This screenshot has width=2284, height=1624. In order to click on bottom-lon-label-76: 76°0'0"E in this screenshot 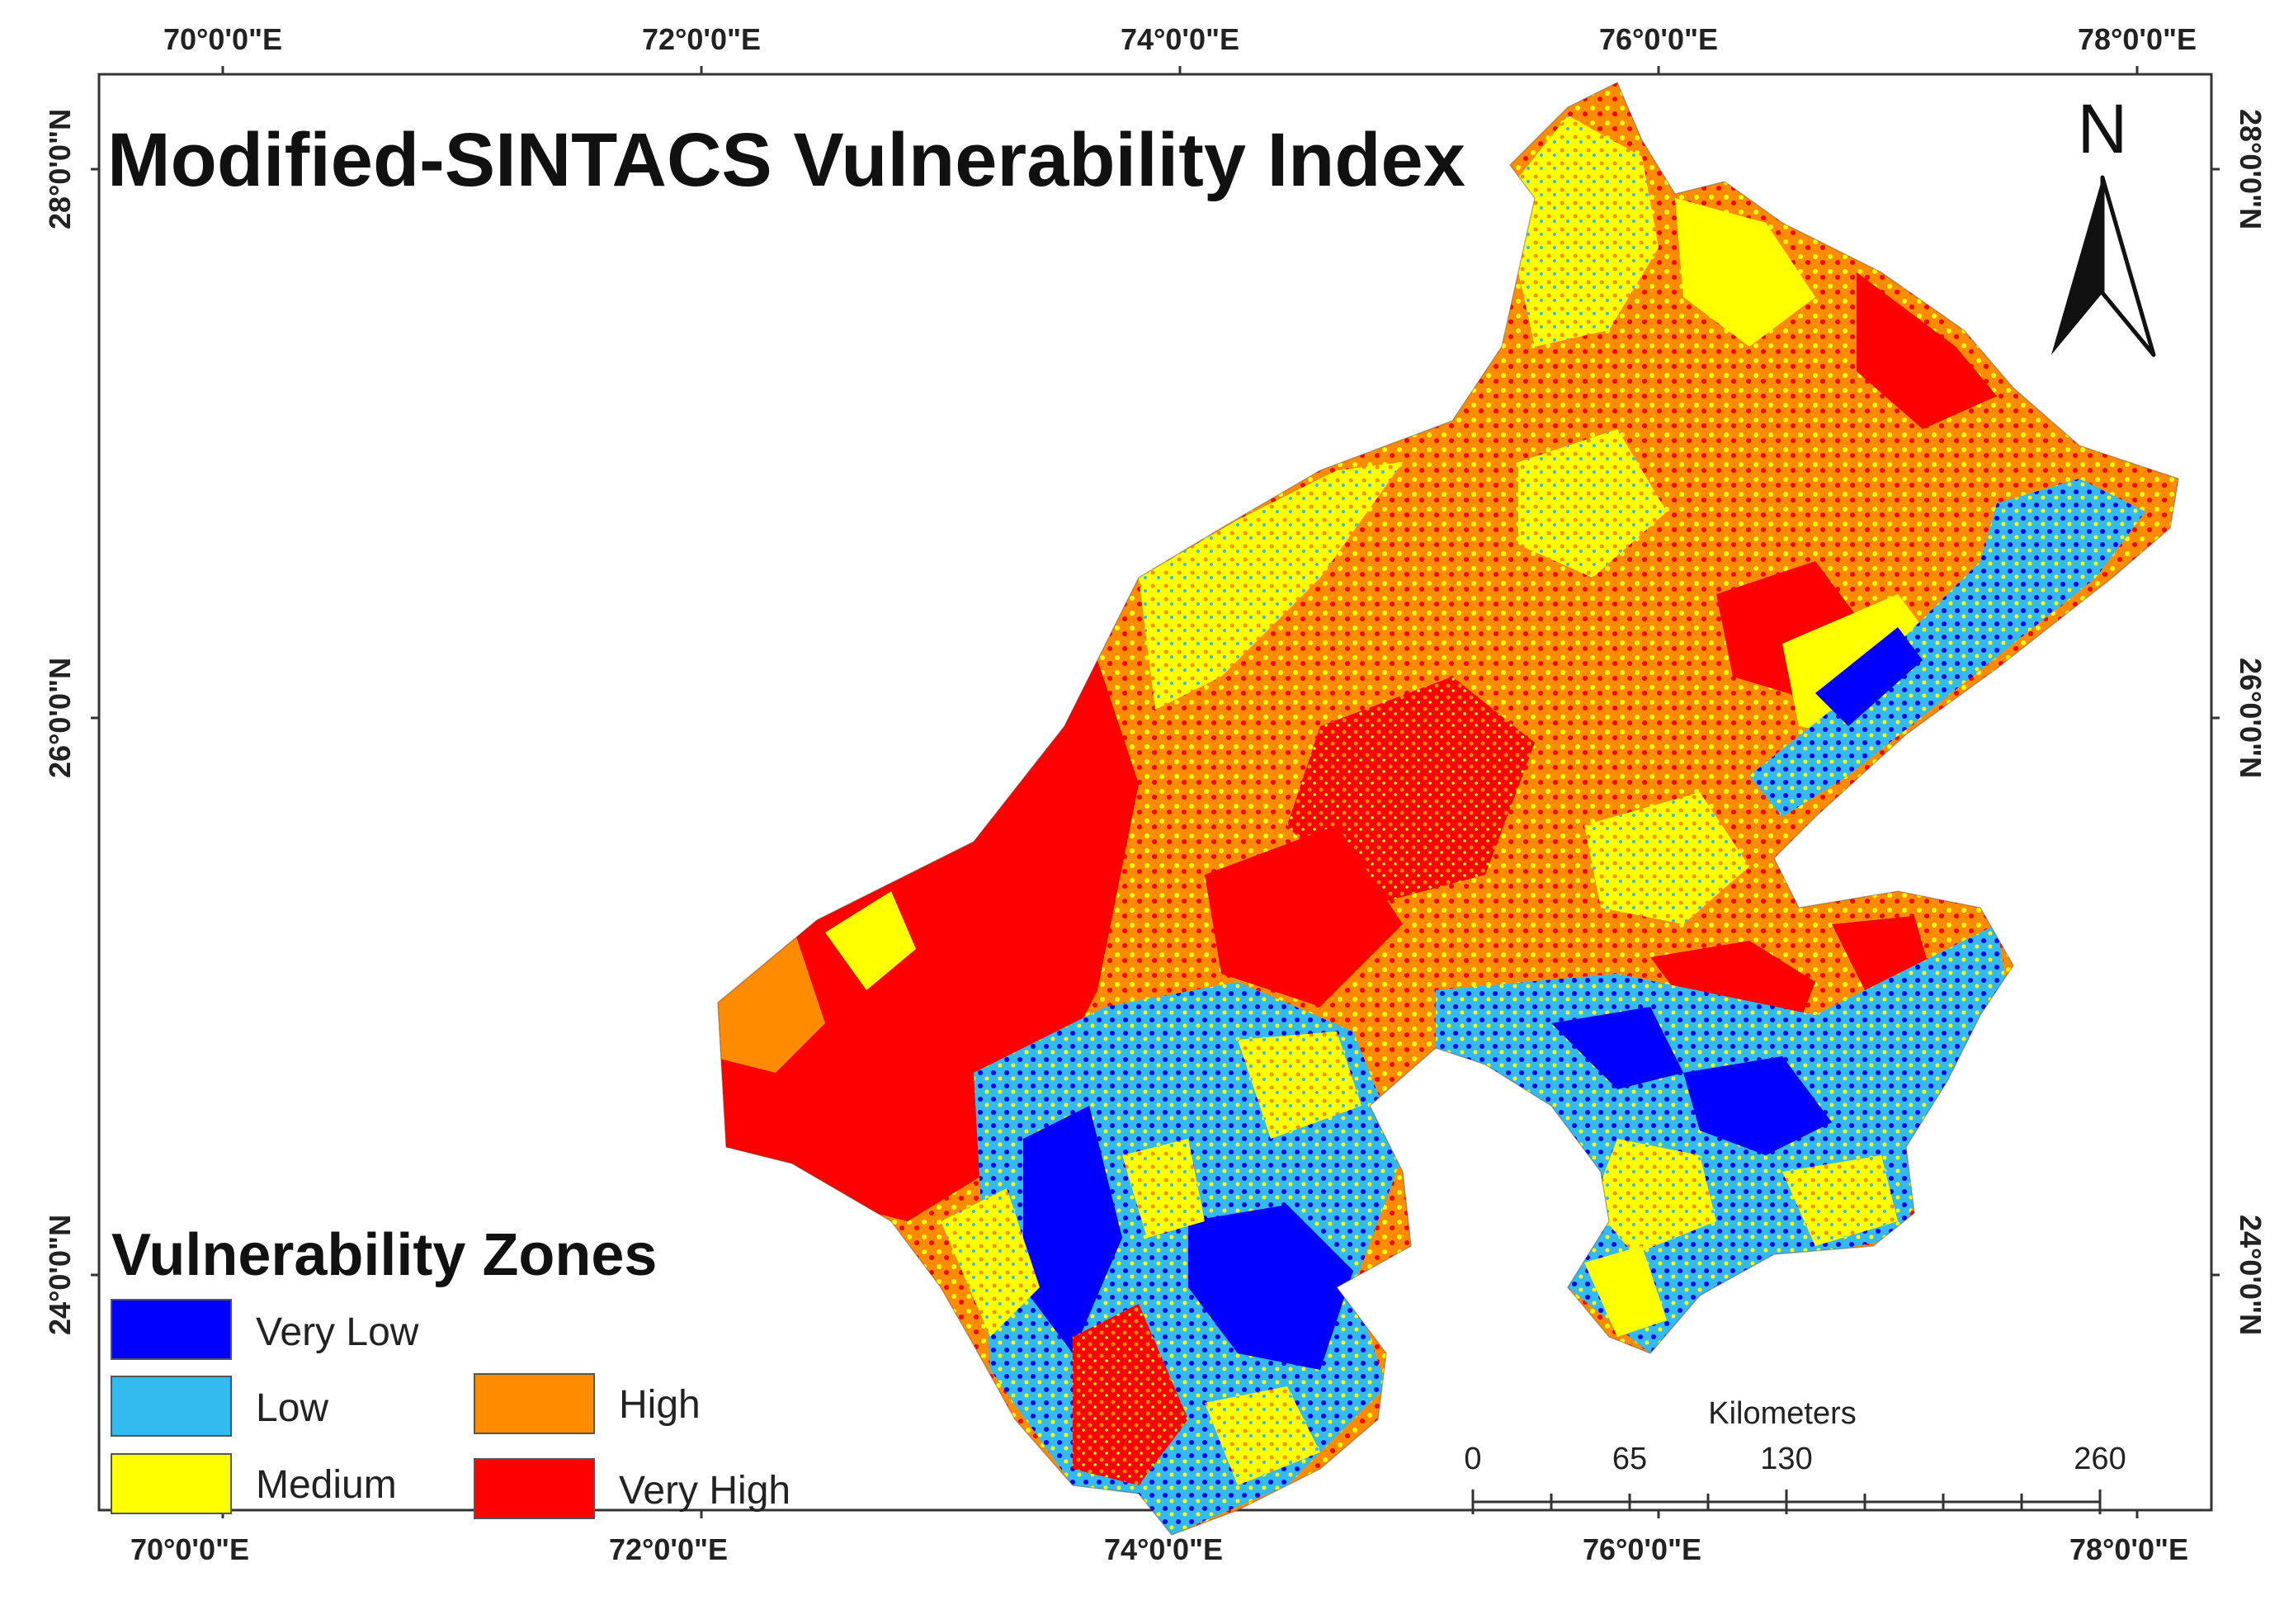, I will do `click(1642, 1549)`.